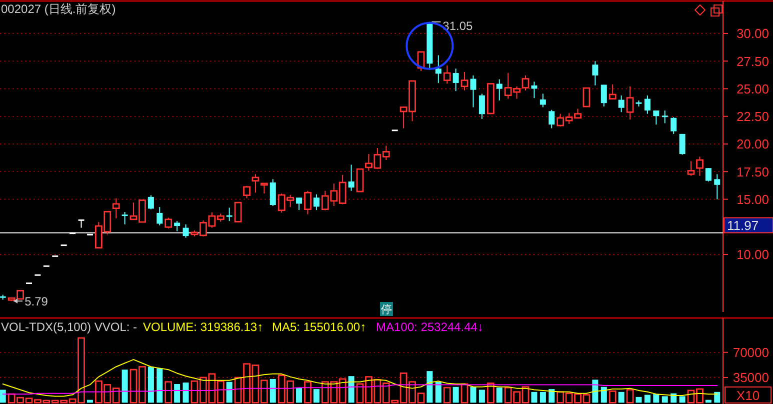 The width and height of the screenshot is (773, 404). Describe the element at coordinates (69, 327) in the screenshot. I see `chart-title: VOL-TDX(5,100) VVOL: -` at that location.